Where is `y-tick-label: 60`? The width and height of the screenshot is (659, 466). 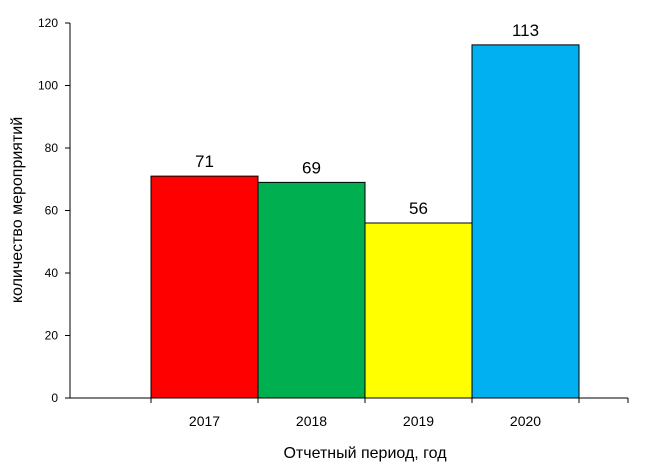
y-tick-label: 60 is located at coordinates (52, 211).